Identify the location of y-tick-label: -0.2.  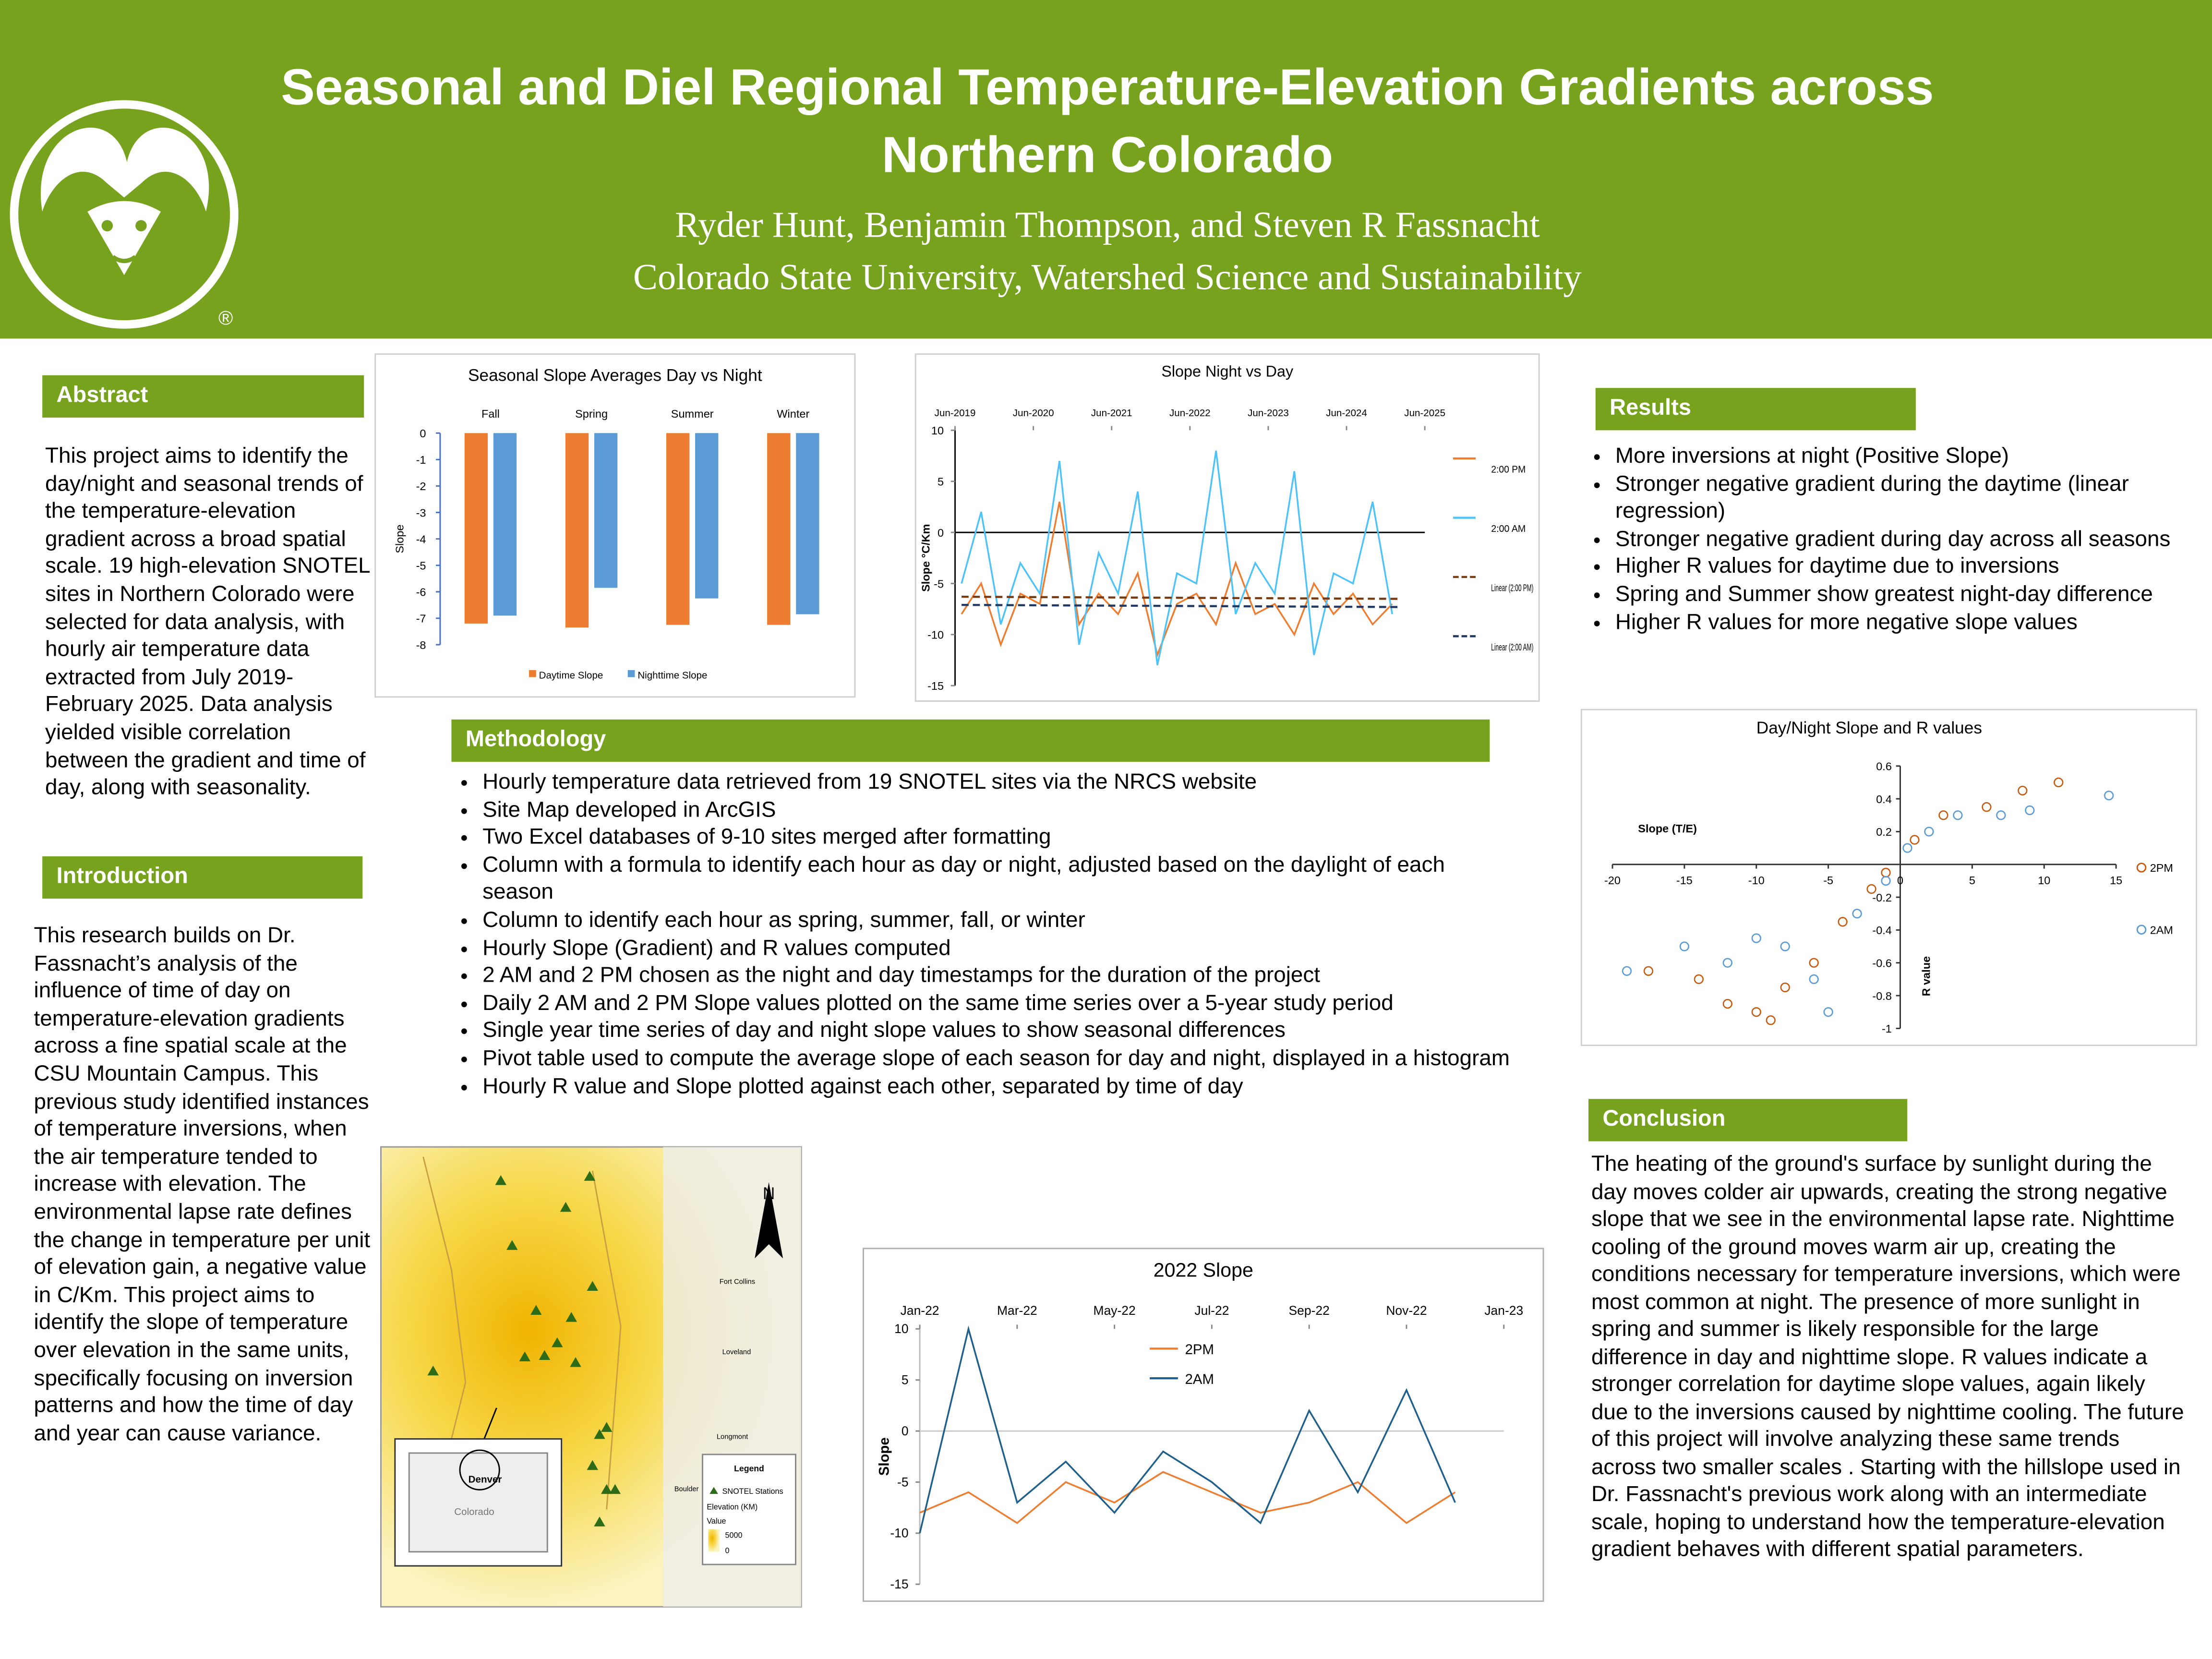
(1882, 898).